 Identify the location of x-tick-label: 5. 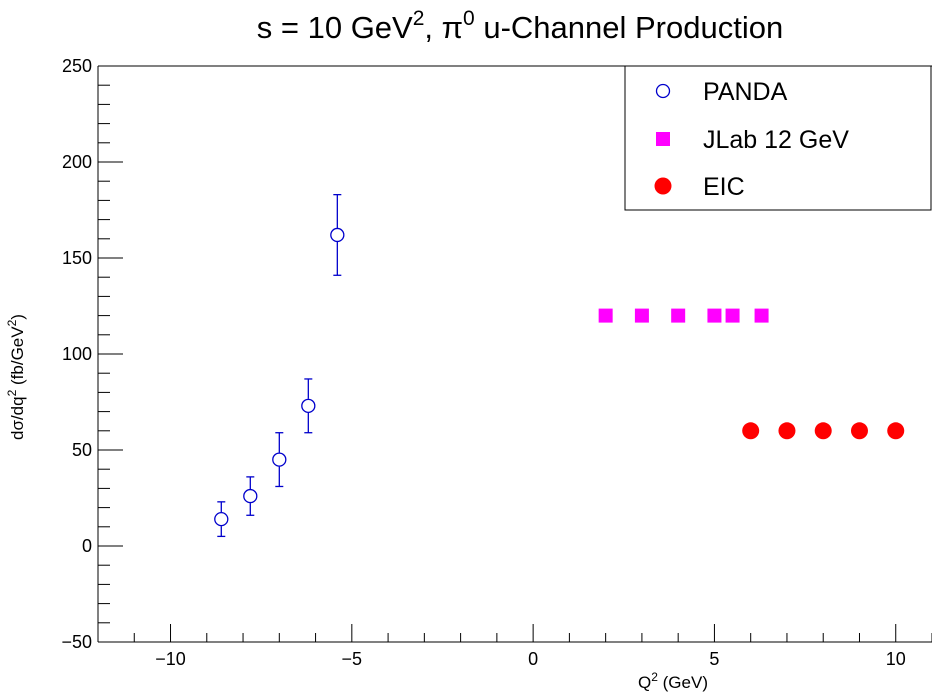
(714, 659).